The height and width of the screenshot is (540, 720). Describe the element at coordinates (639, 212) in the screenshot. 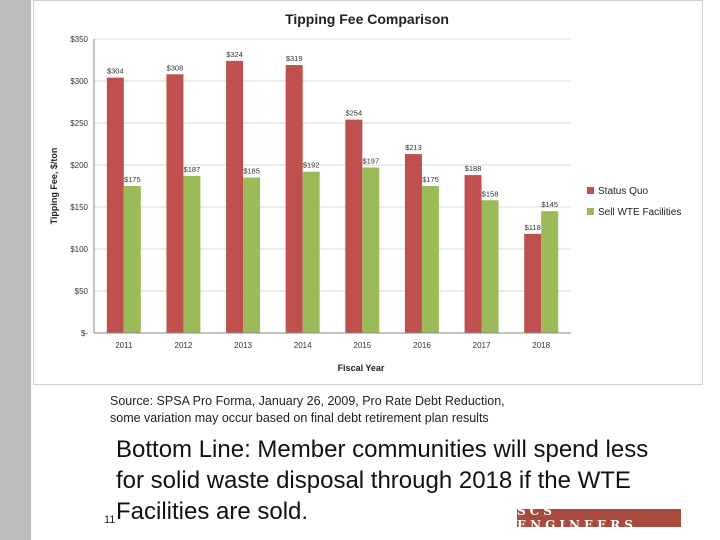

I see `legend-label-sell-wte: Sell WTE Facilities` at that location.